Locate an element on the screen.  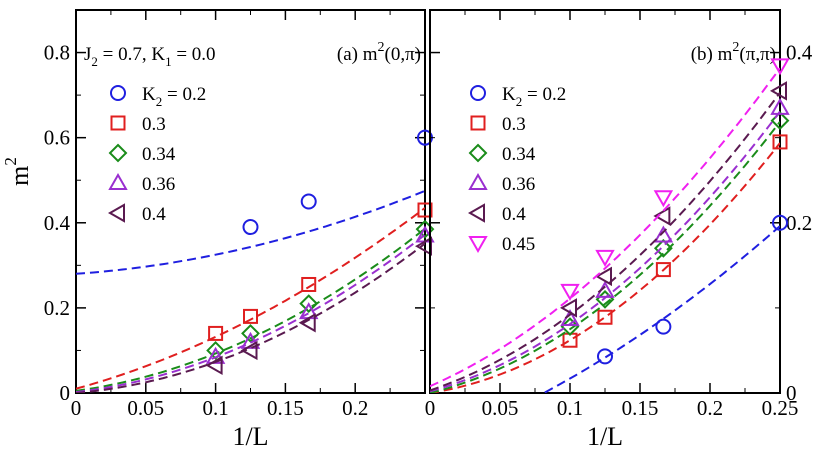
legend-label: 0.36 is located at coordinates (158, 184).